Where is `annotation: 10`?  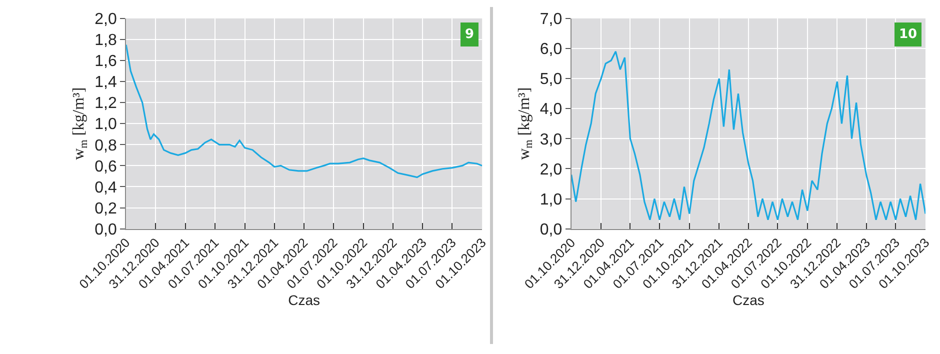
annotation: 10 is located at coordinates (908, 34).